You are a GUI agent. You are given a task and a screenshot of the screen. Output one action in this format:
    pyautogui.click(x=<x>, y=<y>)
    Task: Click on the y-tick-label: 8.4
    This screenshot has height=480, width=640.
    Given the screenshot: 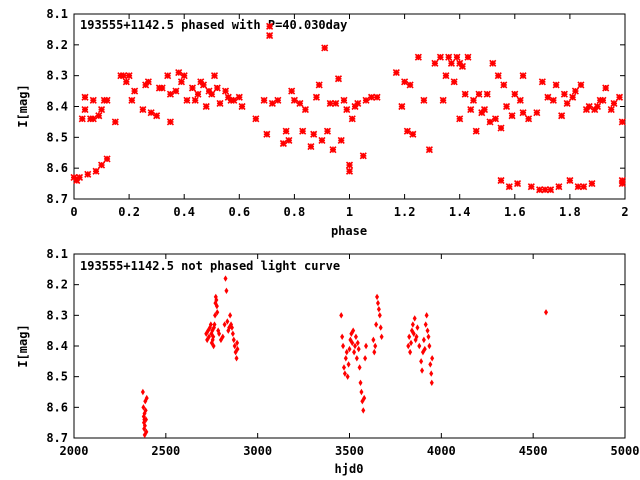 What is the action you would take?
    pyautogui.click(x=57, y=346)
    